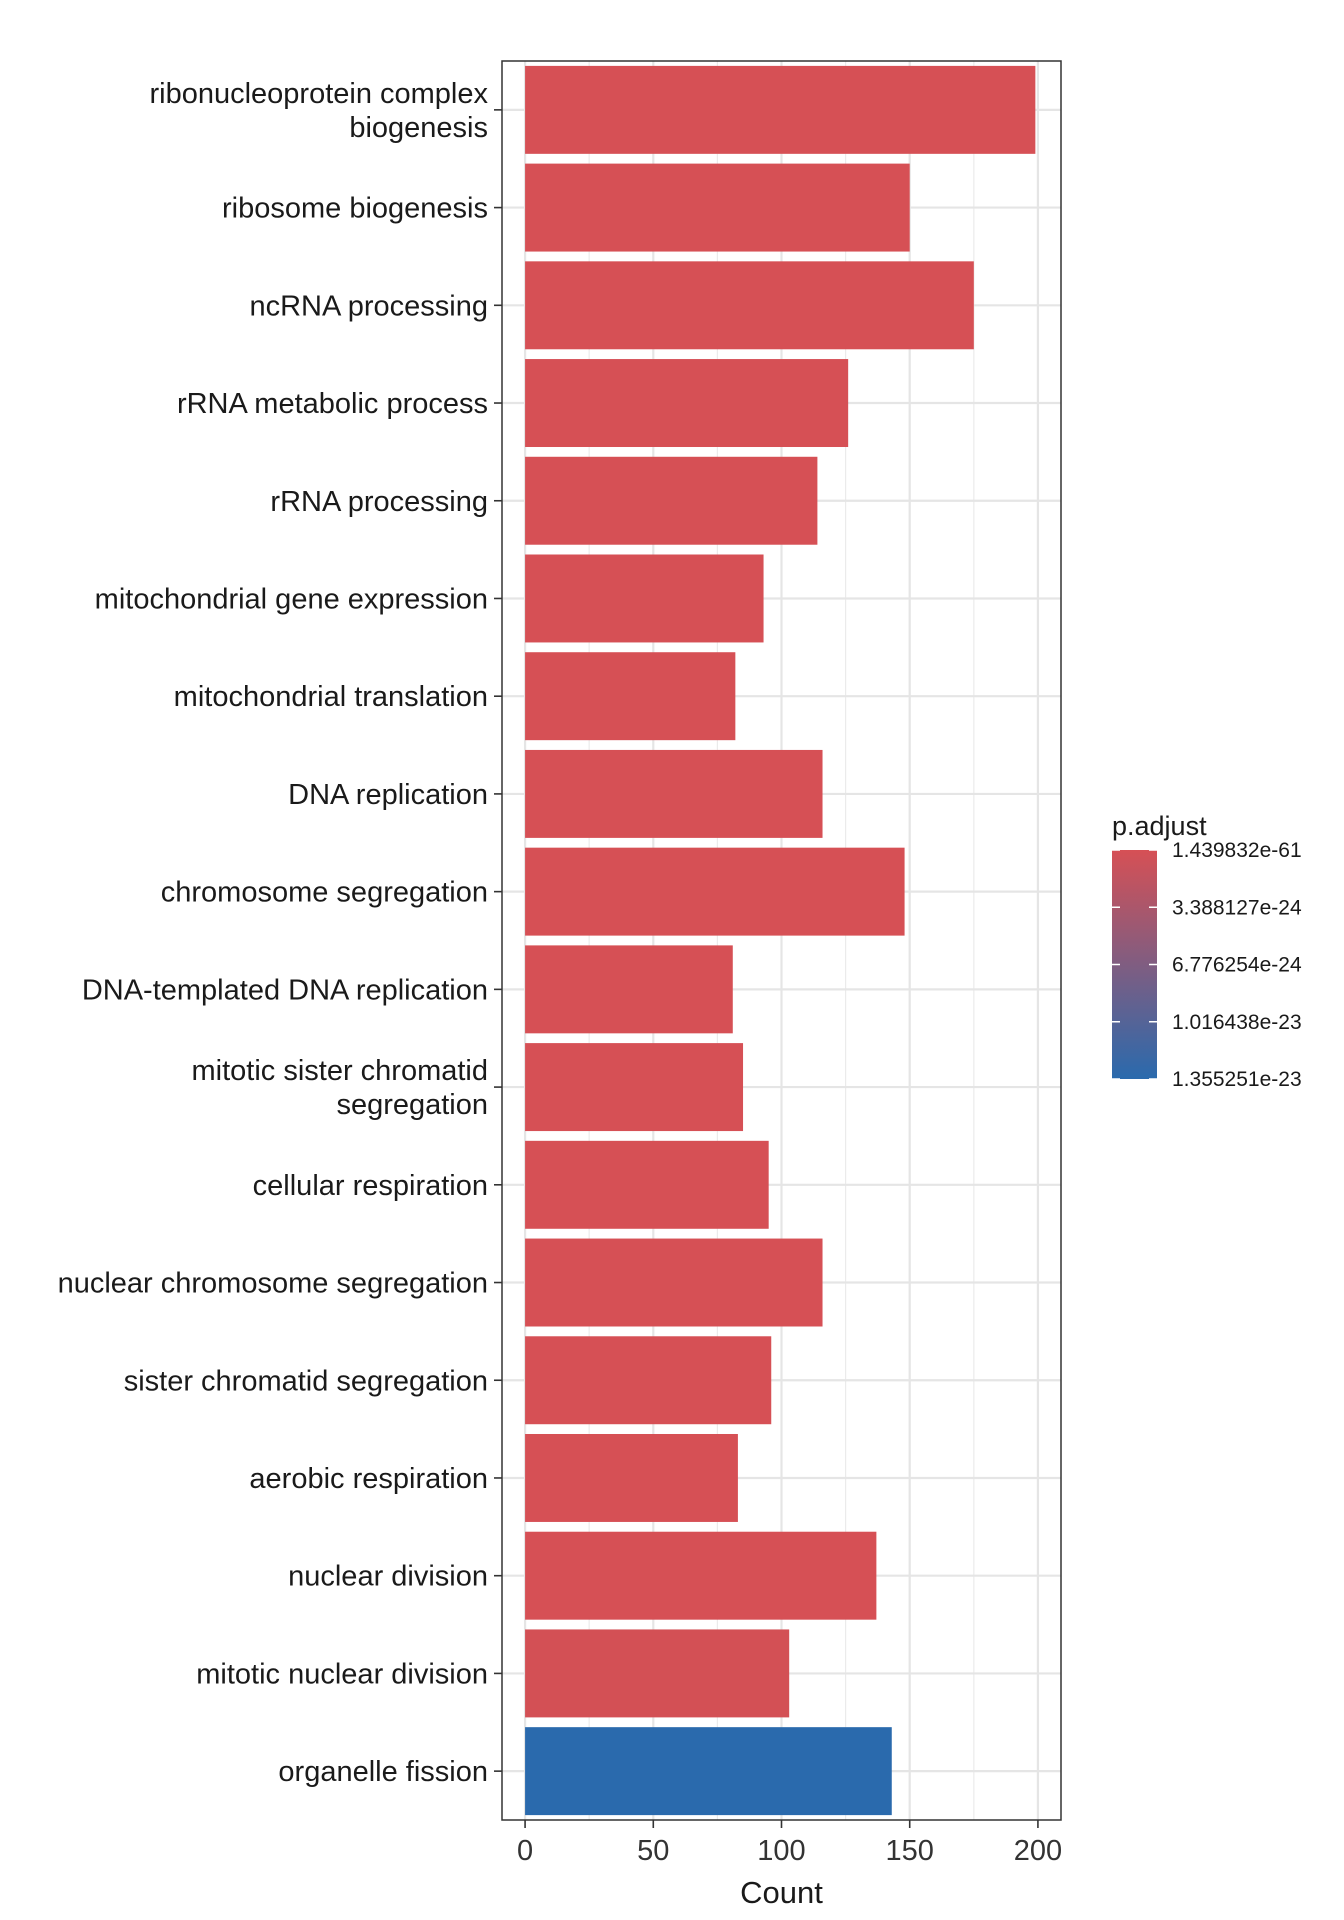 The height and width of the screenshot is (1920, 1344). I want to click on y-tick-label: ncRNA processing, so click(368, 306).